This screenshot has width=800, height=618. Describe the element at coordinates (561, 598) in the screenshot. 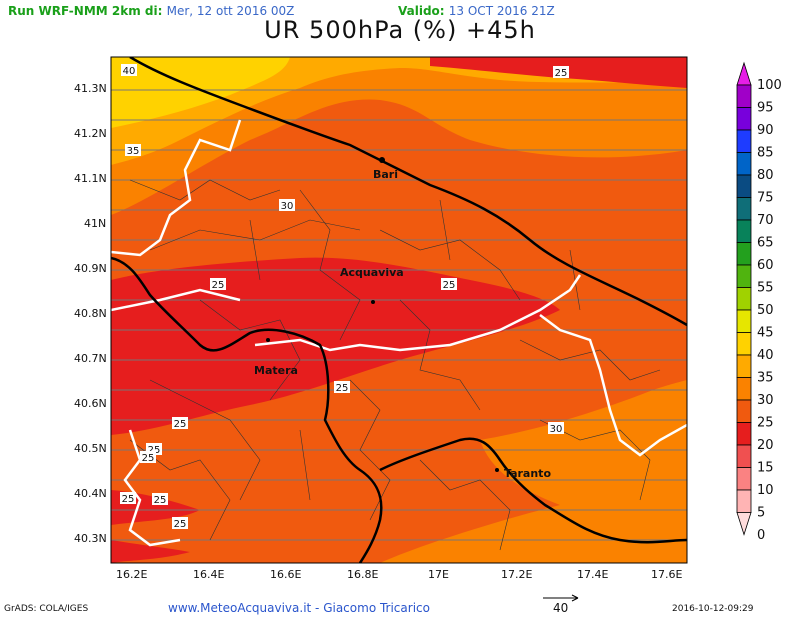

I see `vector-reference` at that location.